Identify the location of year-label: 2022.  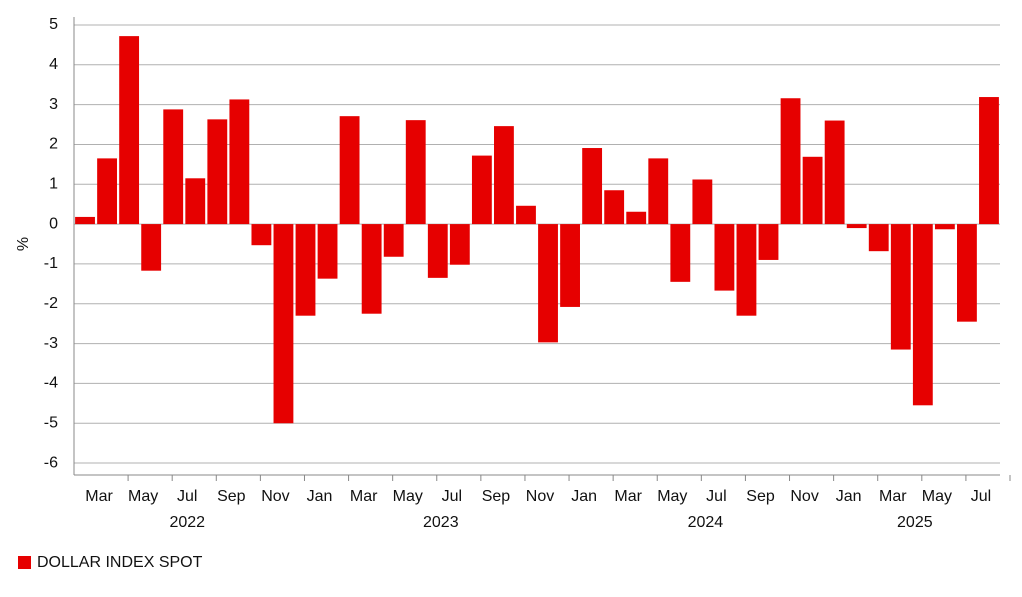
(187, 522).